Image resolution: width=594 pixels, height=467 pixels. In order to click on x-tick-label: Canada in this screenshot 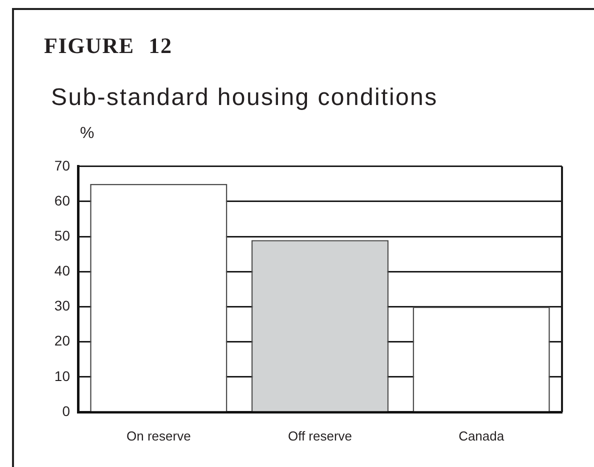, I will do `click(481, 436)`.